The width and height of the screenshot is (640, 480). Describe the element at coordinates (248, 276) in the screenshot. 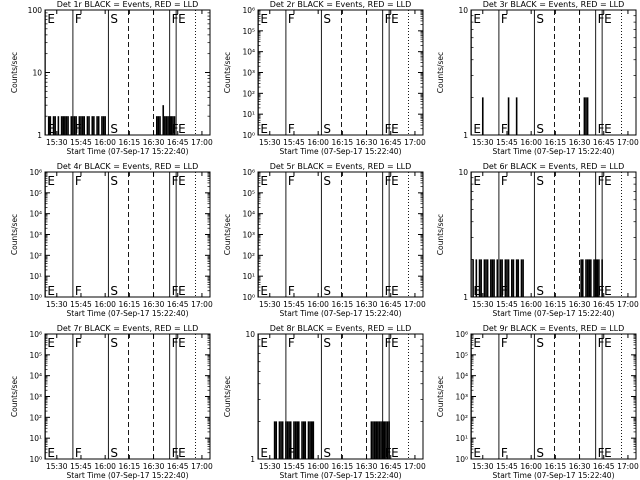

I see `y-tick-label: 10¹` at that location.